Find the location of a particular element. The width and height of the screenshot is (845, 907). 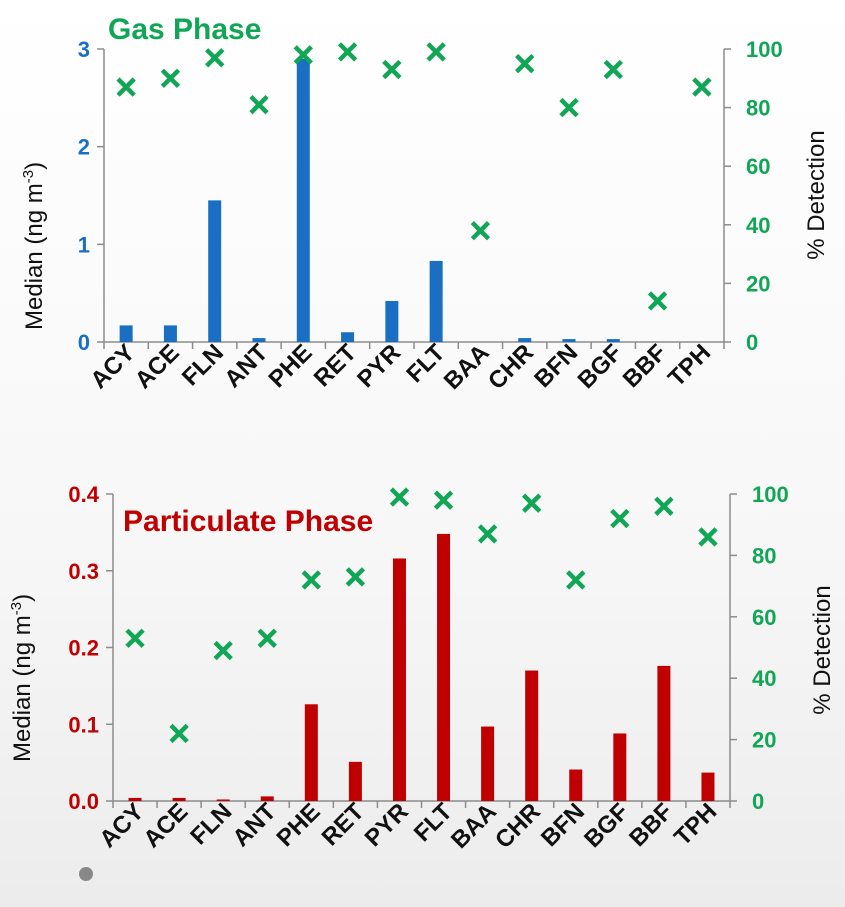

bar-fln is located at coordinates (215, 271).